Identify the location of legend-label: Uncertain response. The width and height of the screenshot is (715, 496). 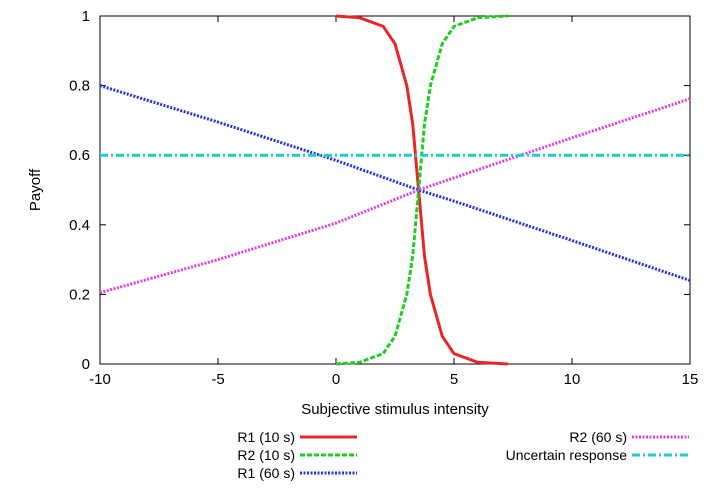
(567, 455).